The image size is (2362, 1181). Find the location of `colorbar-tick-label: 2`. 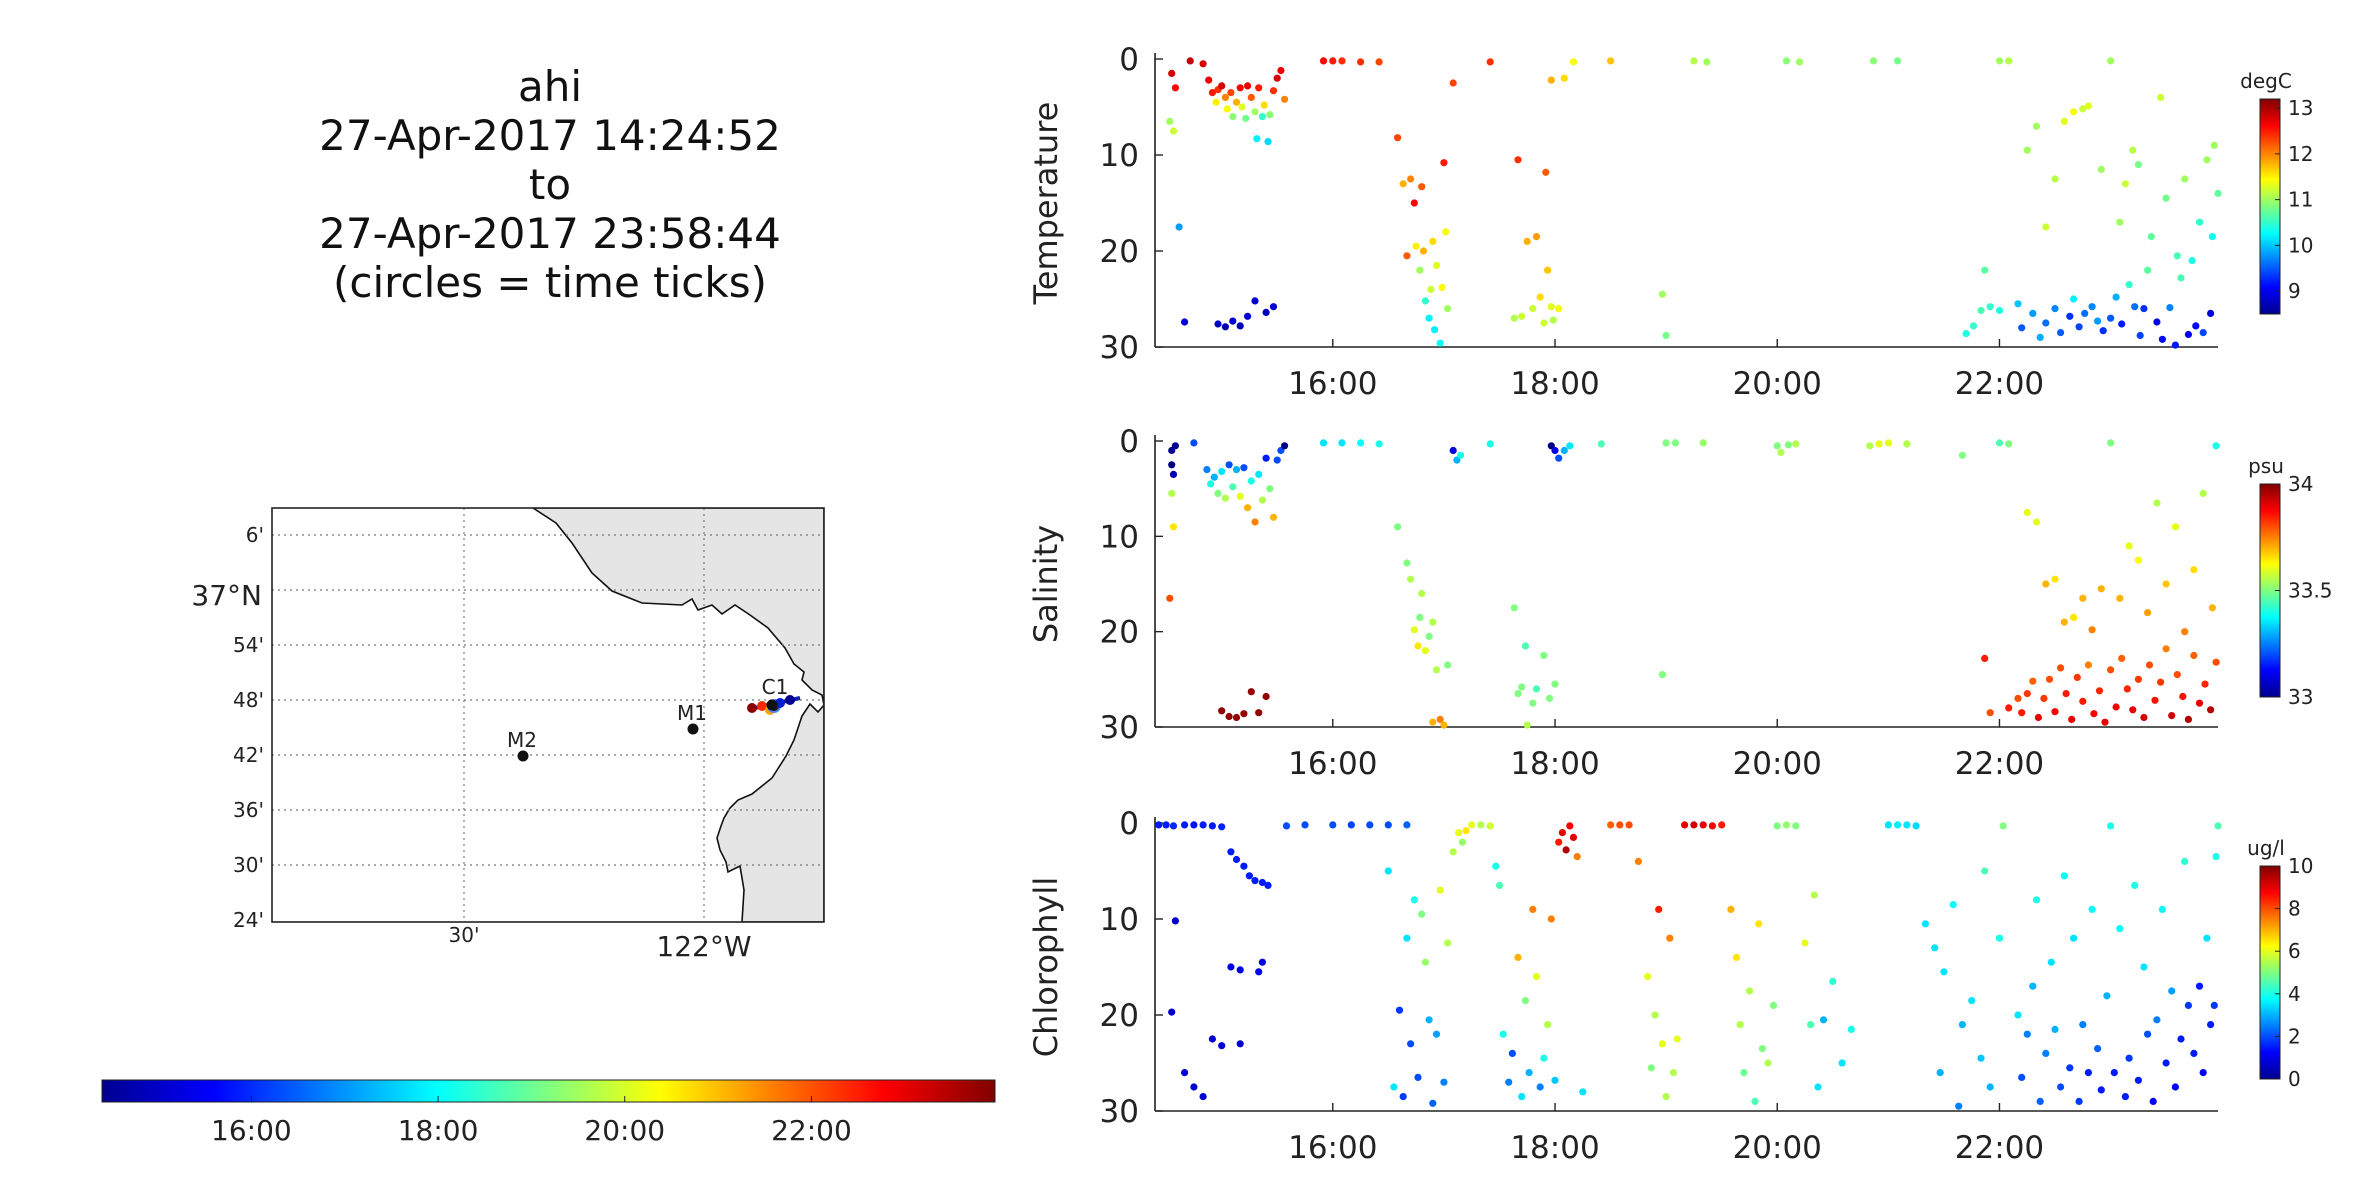

colorbar-tick-label: 2 is located at coordinates (2294, 1036).